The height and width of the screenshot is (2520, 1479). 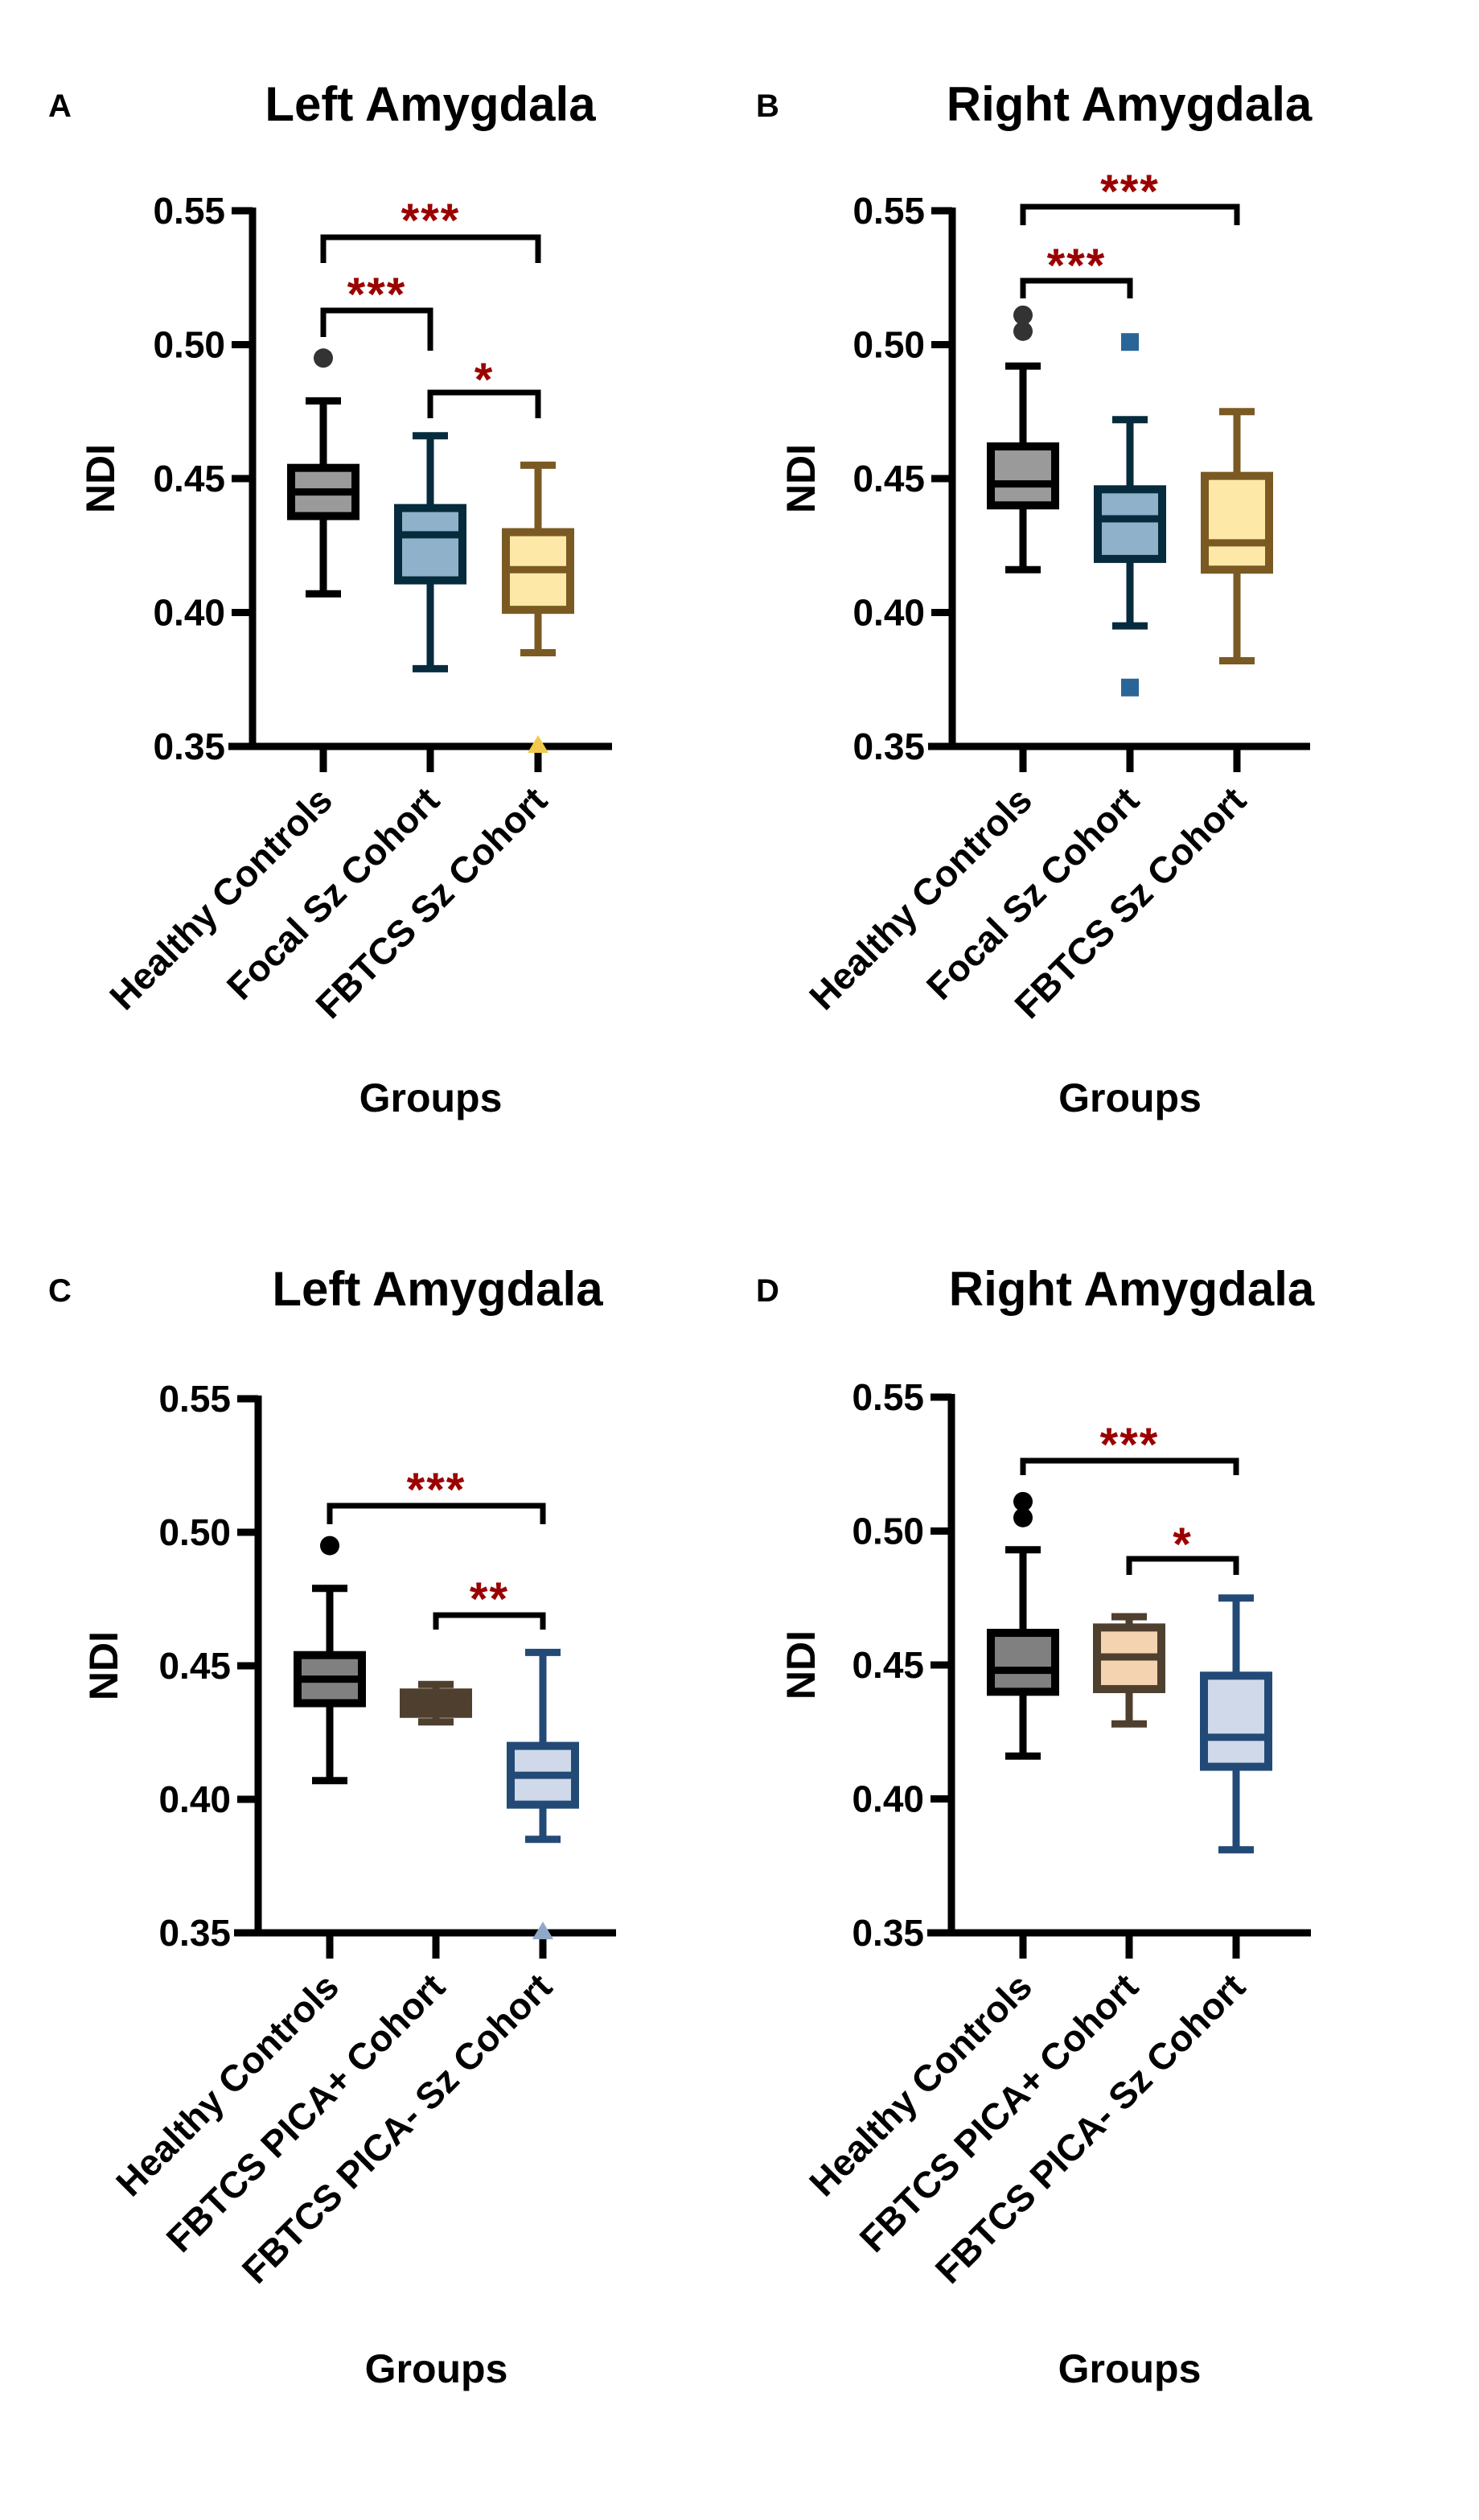 I want to click on panel-letter: A, so click(x=60, y=106).